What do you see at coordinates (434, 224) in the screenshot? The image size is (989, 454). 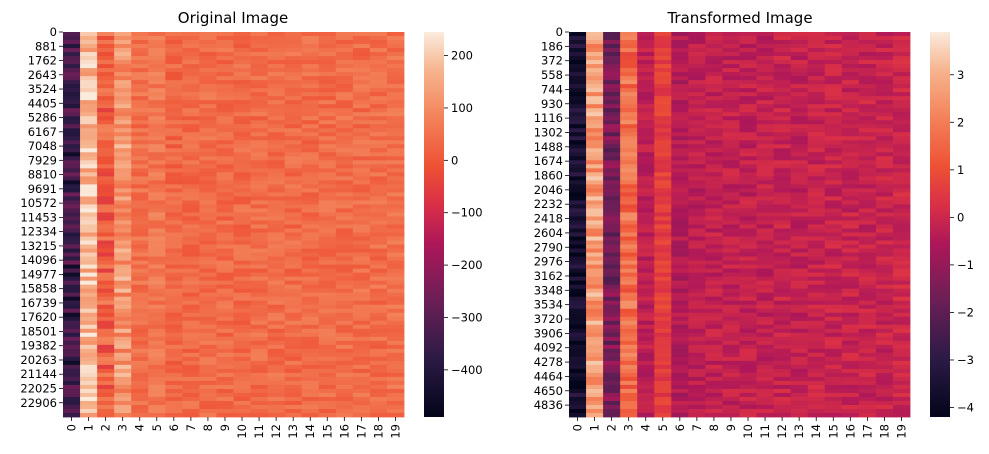 I see `colorbar` at bounding box center [434, 224].